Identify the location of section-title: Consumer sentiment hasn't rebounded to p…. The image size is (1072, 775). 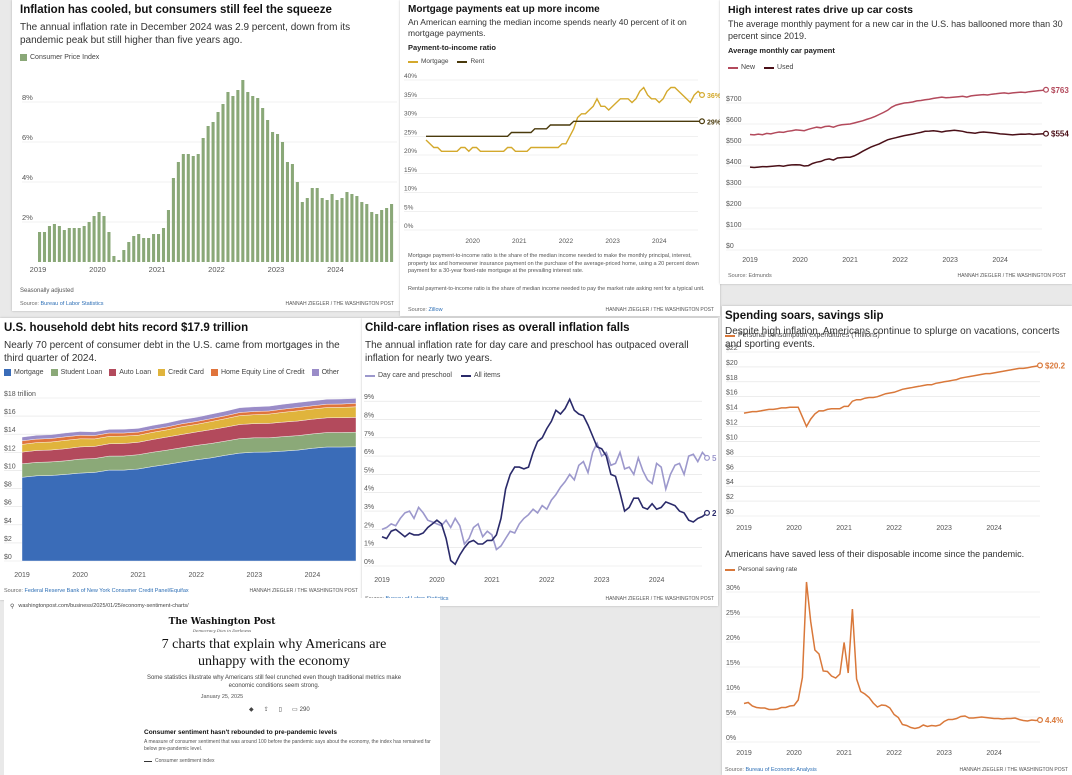
(240, 732).